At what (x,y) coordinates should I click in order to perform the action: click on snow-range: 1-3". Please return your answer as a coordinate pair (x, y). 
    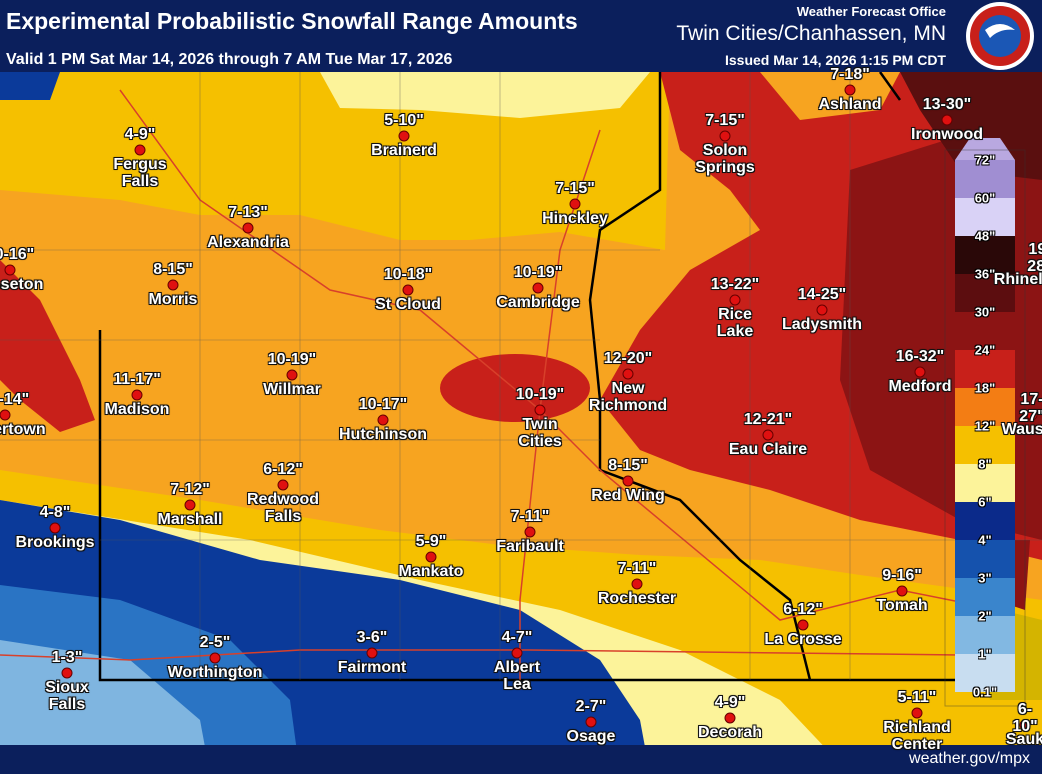
    Looking at the image, I should click on (67, 657).